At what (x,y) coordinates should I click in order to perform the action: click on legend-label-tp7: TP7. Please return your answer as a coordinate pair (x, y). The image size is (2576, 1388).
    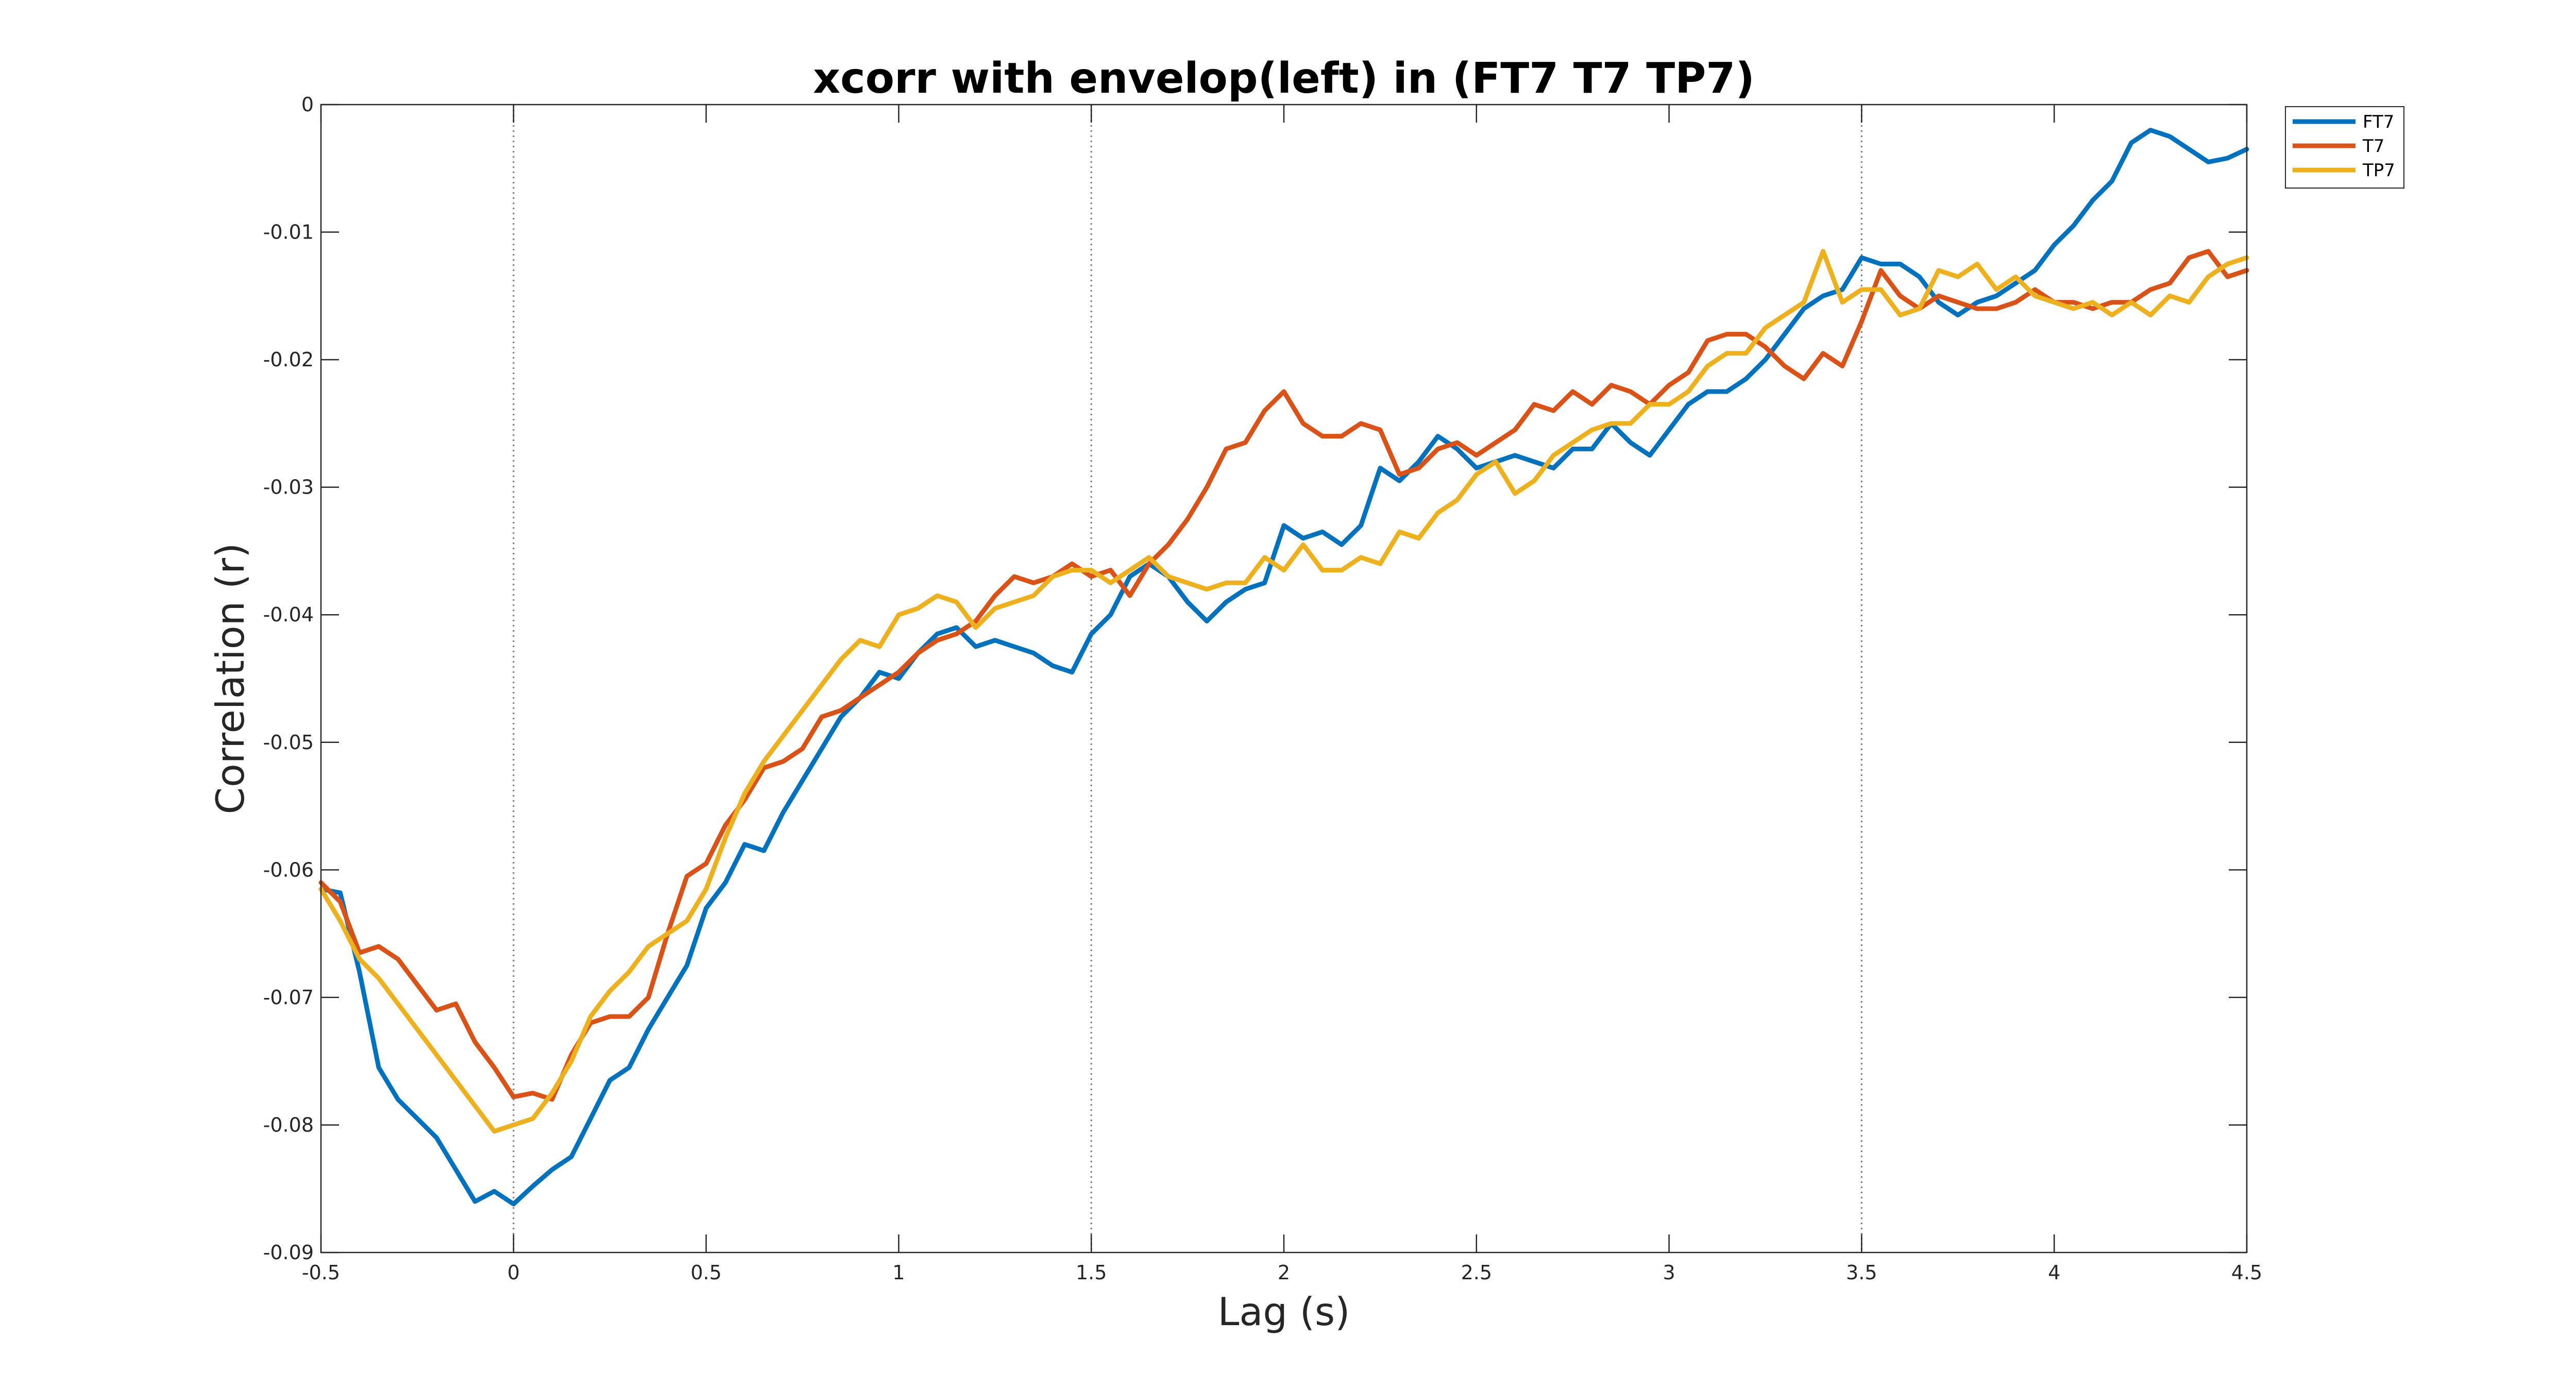
    Looking at the image, I should click on (2378, 170).